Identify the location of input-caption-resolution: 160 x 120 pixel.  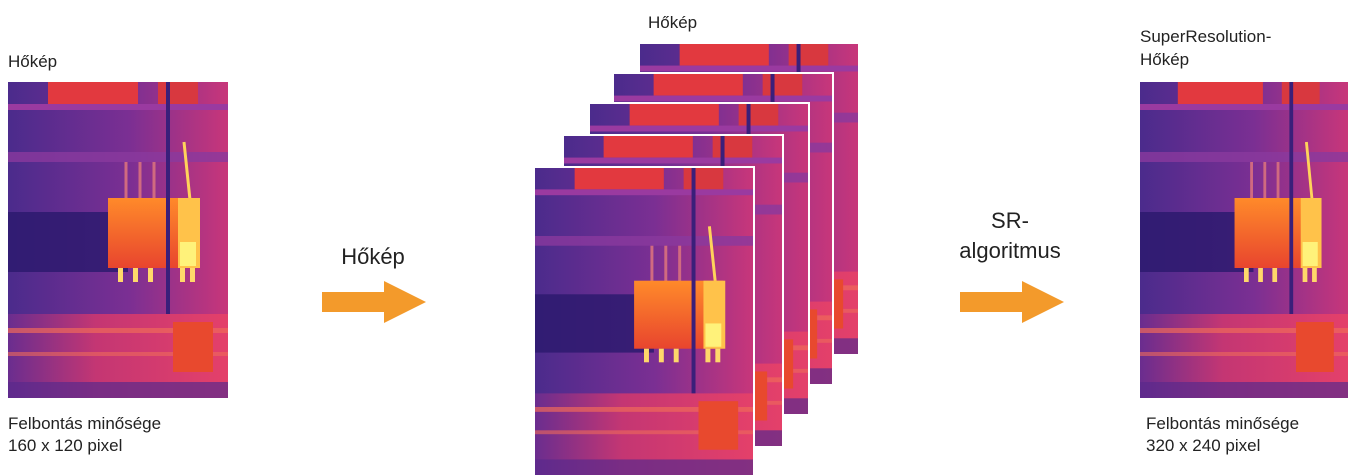
(65, 445).